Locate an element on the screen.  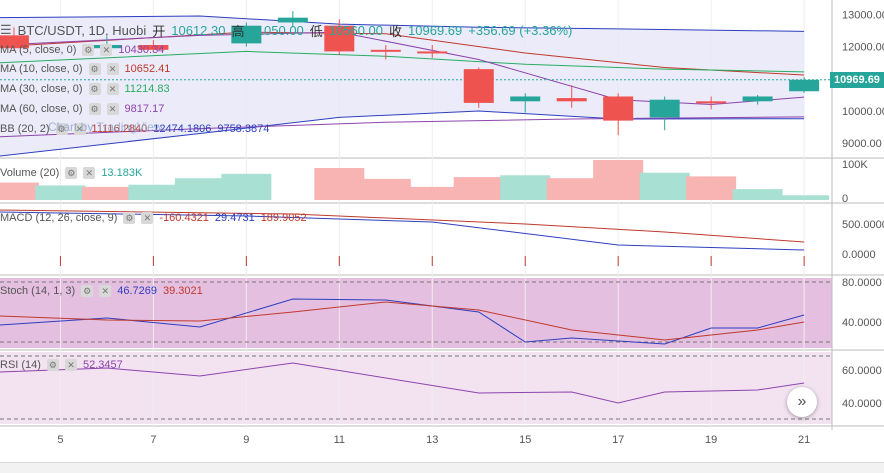
rsi-legend: RSI (14) ⚙ ✕ 52.3457 is located at coordinates (61, 365).